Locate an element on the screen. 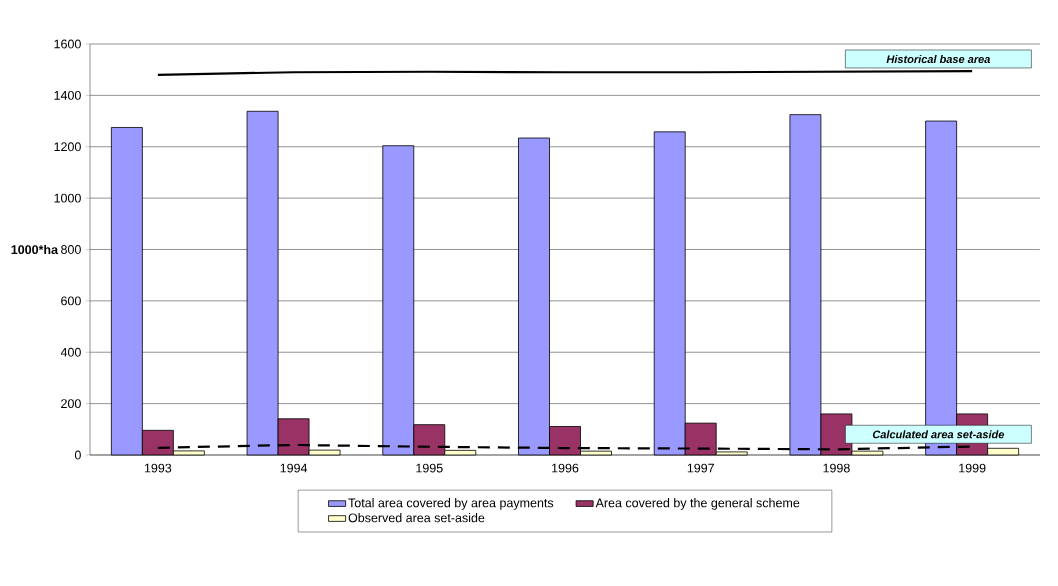 Image resolution: width=1058 pixels, height=586 pixels. x-tick-label: 1999 is located at coordinates (972, 468).